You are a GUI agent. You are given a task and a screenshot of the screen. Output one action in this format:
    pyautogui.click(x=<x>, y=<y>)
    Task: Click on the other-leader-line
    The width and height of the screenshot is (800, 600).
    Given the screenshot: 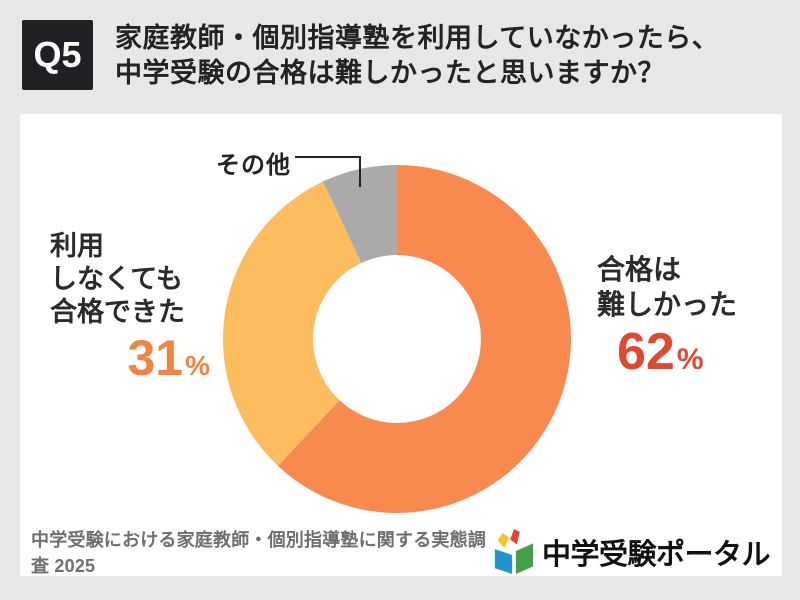 What is the action you would take?
    pyautogui.click(x=328, y=171)
    